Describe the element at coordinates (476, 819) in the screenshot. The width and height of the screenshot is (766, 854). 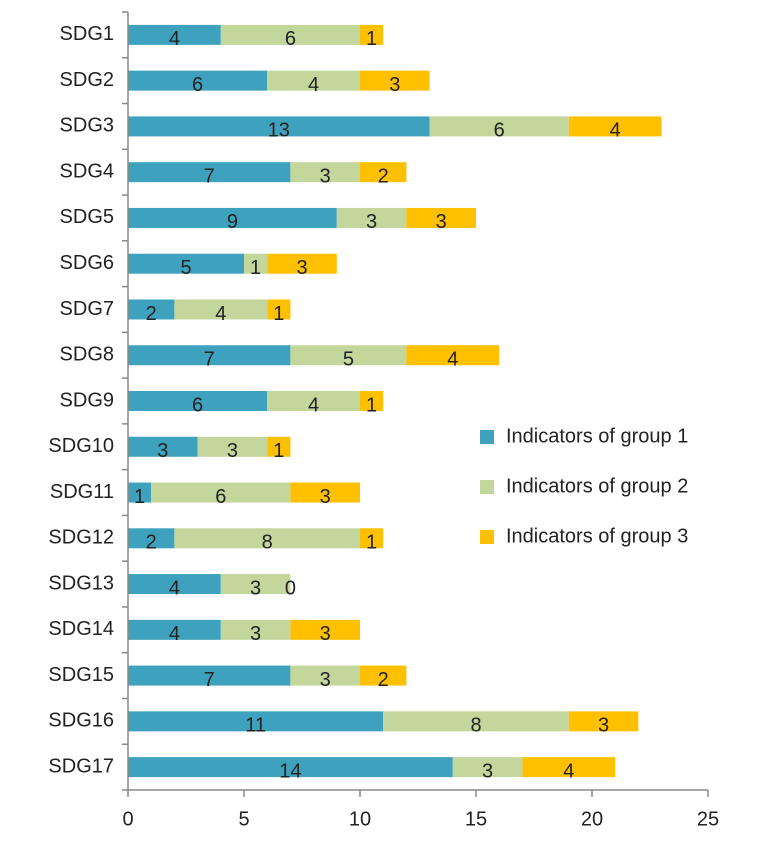
I see `x-tick-label: 15` at that location.